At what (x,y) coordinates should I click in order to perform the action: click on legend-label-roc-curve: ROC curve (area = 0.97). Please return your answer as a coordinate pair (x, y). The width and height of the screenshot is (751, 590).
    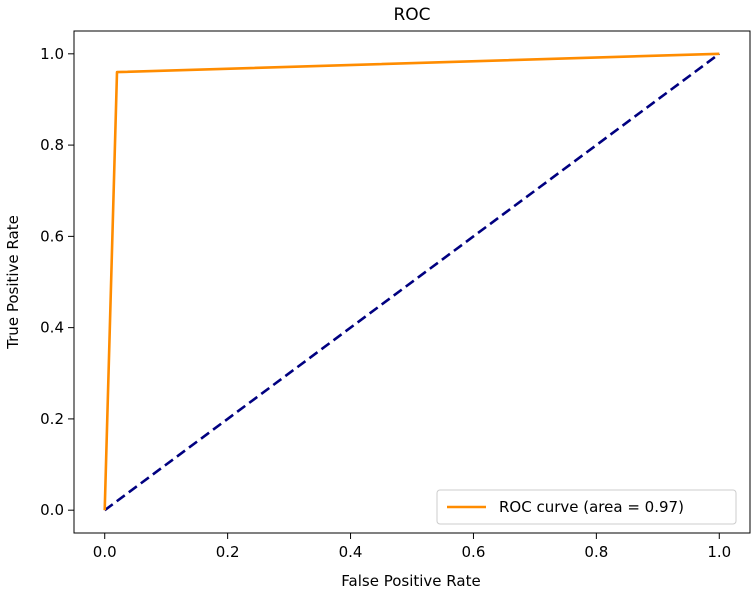
    Looking at the image, I should click on (591, 507).